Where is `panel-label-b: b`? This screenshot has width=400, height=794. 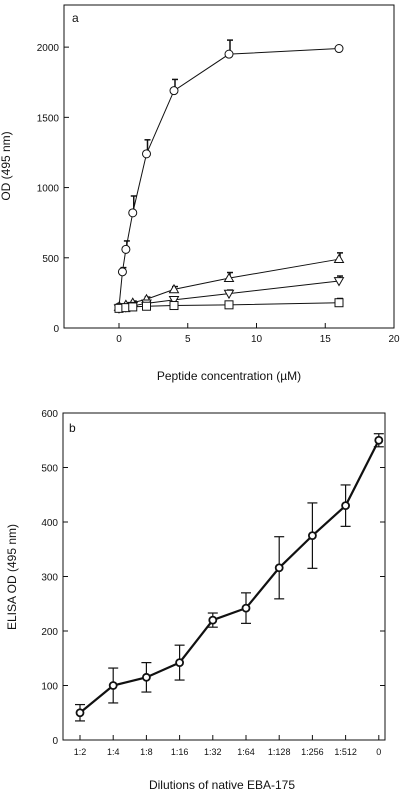
panel-label-b: b is located at coordinates (72, 428).